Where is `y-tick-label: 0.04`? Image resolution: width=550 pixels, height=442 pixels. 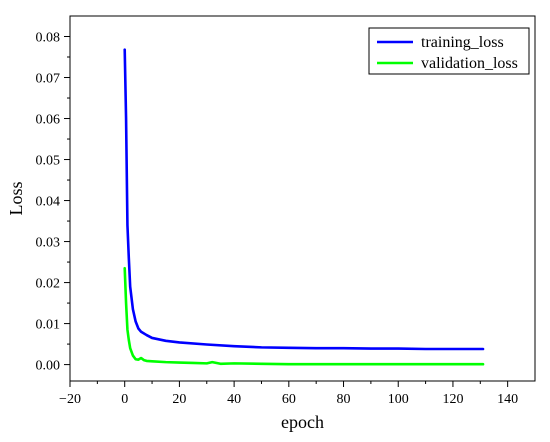
y-tick-label: 0.04 is located at coordinates (48, 202).